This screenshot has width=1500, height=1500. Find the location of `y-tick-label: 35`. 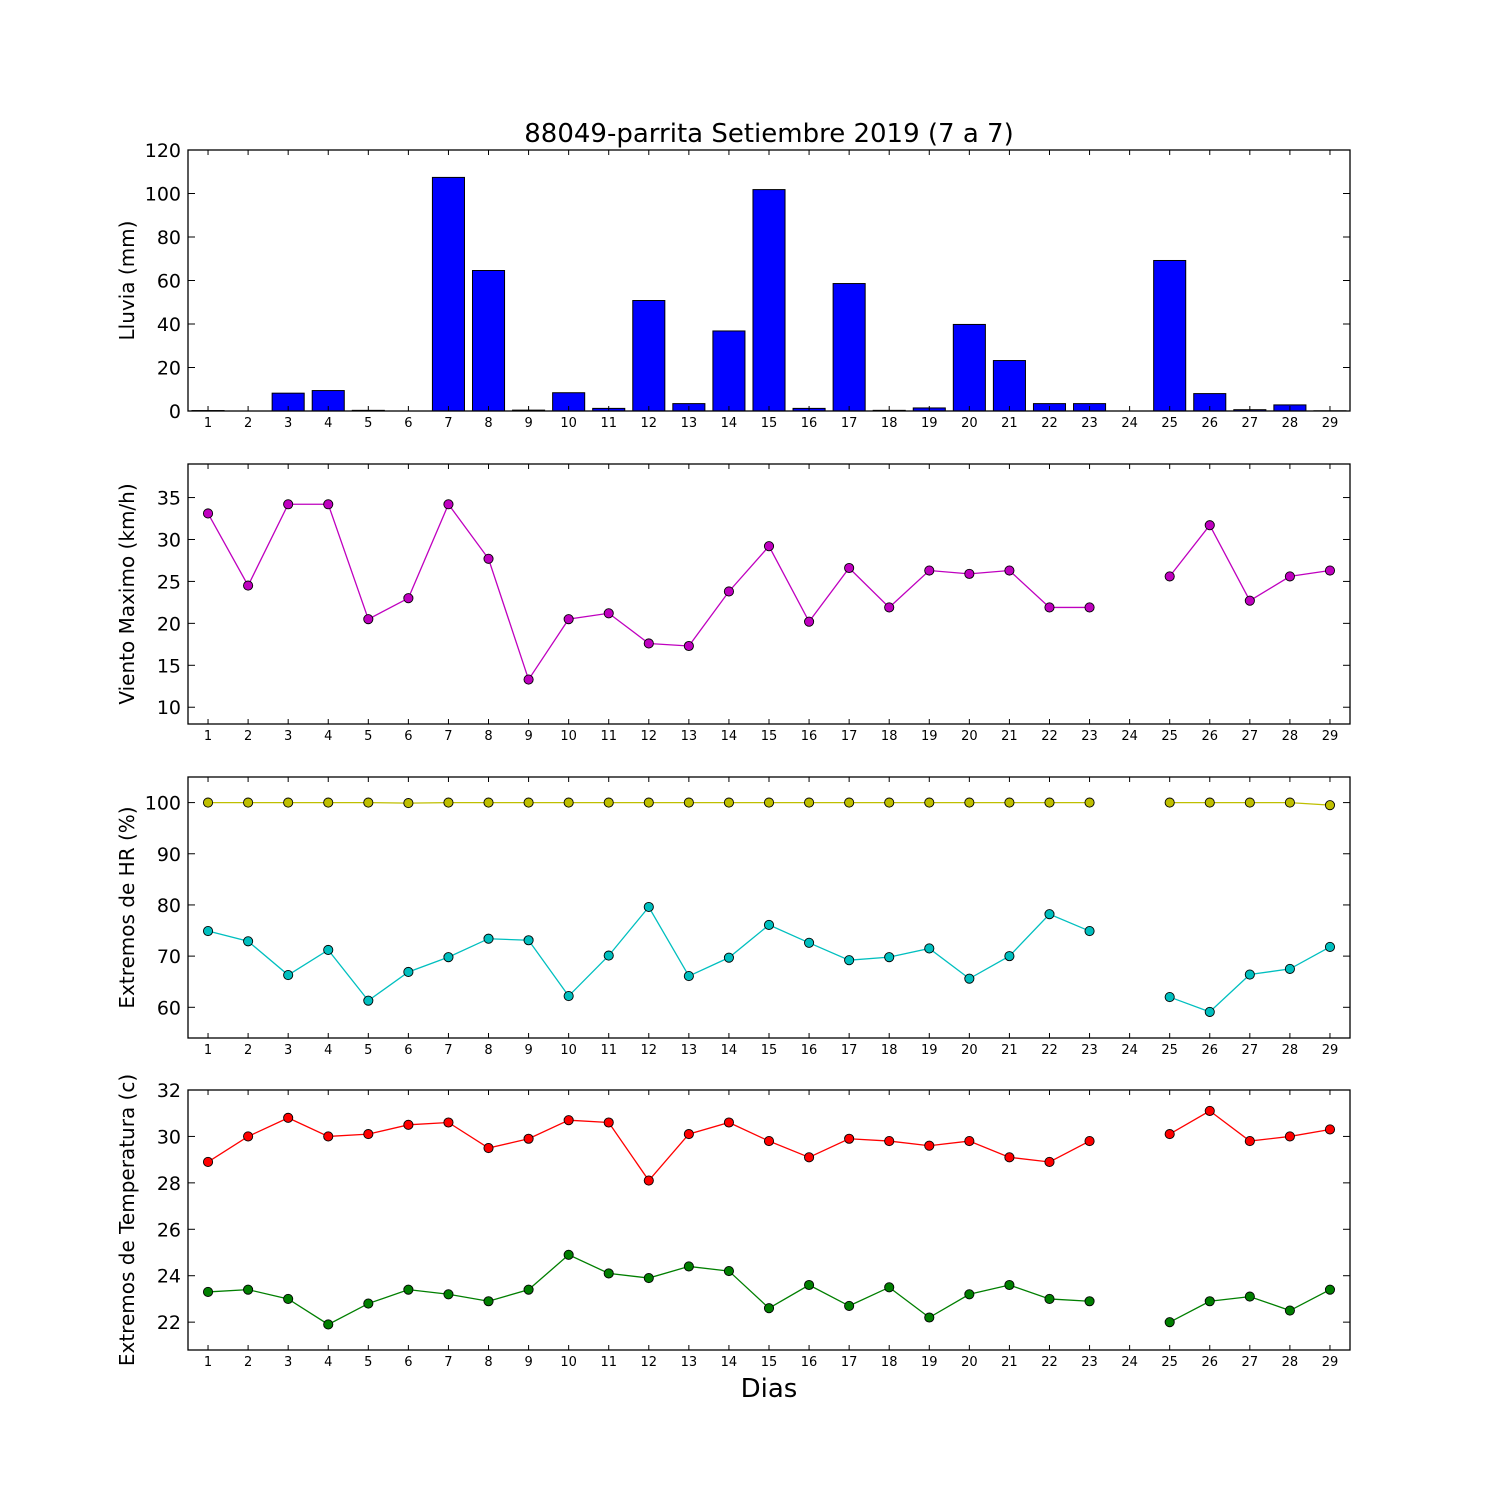

y-tick-label: 35 is located at coordinates (169, 499).